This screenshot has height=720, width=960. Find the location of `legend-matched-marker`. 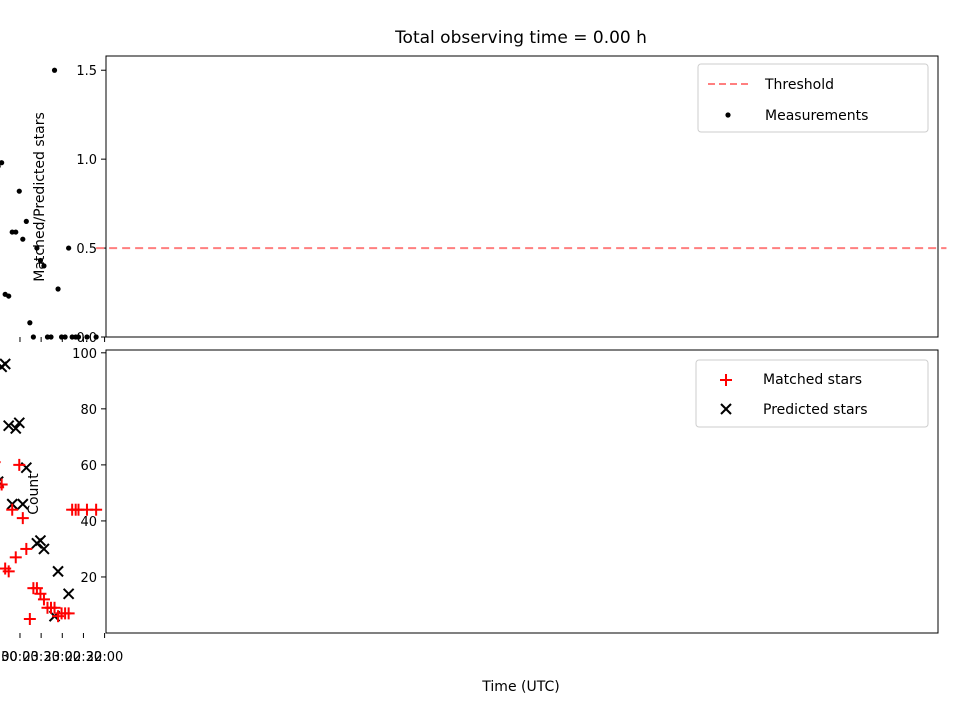

legend-matched-marker is located at coordinates (726, 380).